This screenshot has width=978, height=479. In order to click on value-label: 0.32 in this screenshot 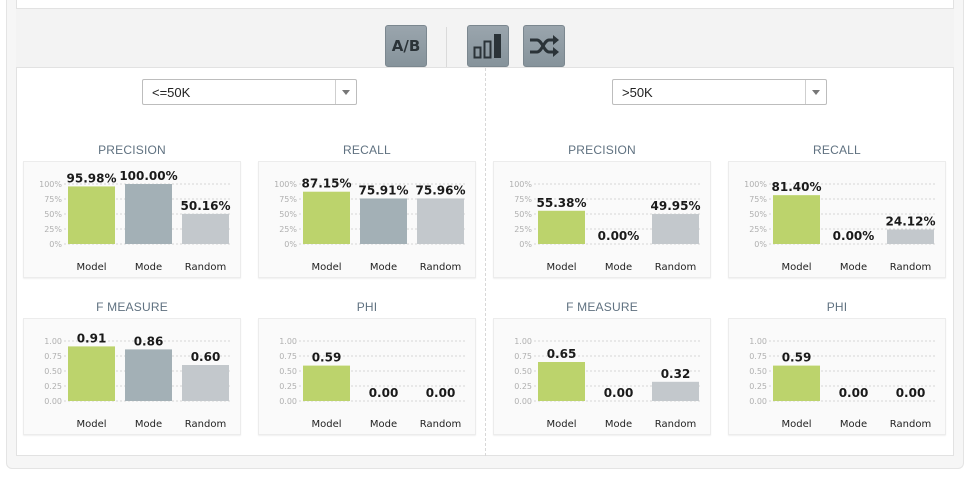, I will do `click(676, 374)`.